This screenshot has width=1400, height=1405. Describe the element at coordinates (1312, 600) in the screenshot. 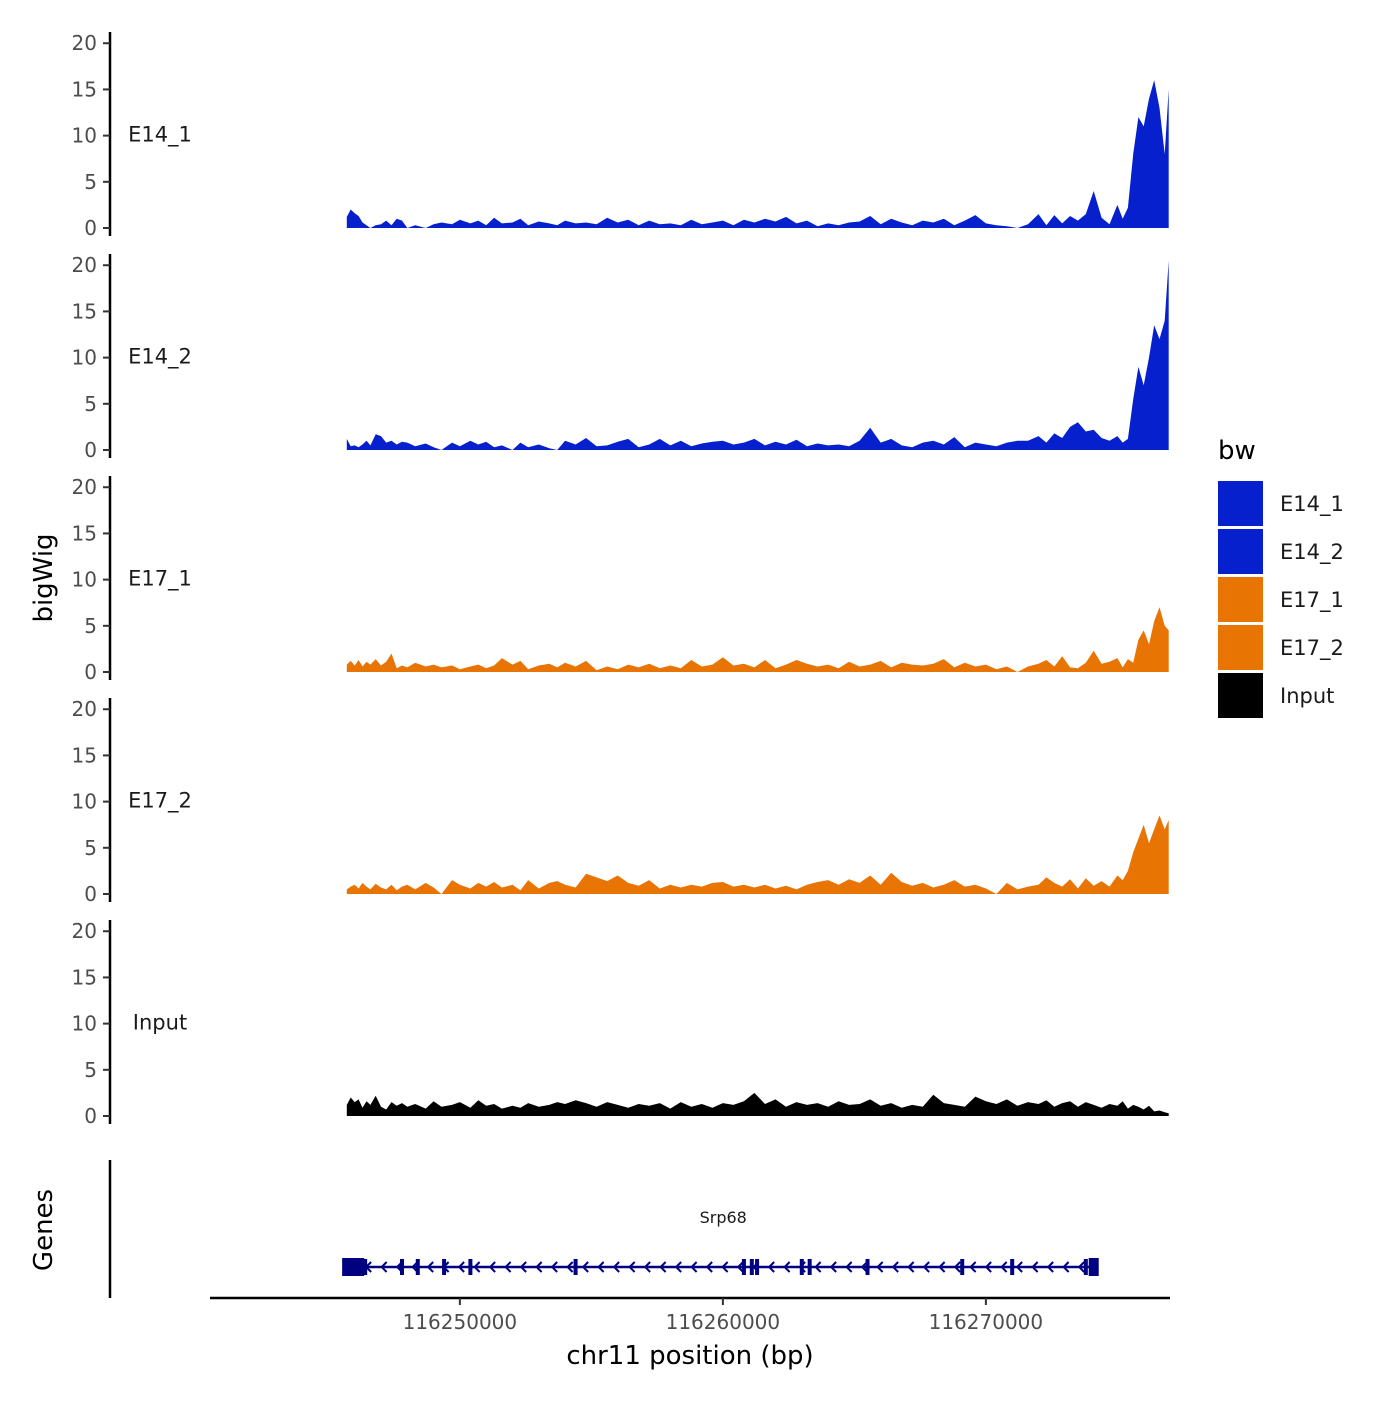

I see `legend-label: E17_1` at that location.